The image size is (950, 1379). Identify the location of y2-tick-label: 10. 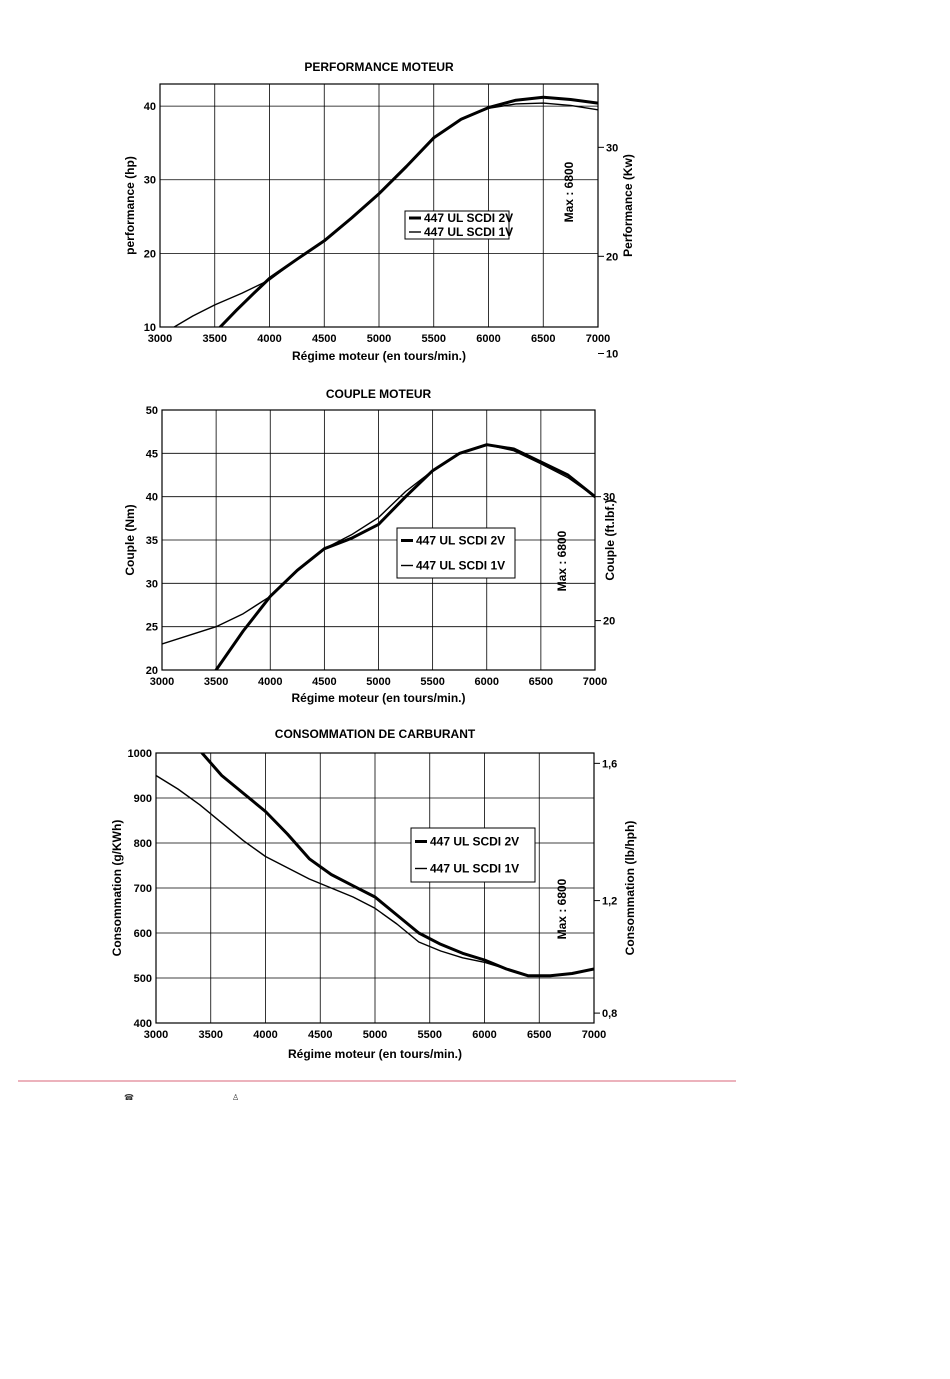
(612, 355).